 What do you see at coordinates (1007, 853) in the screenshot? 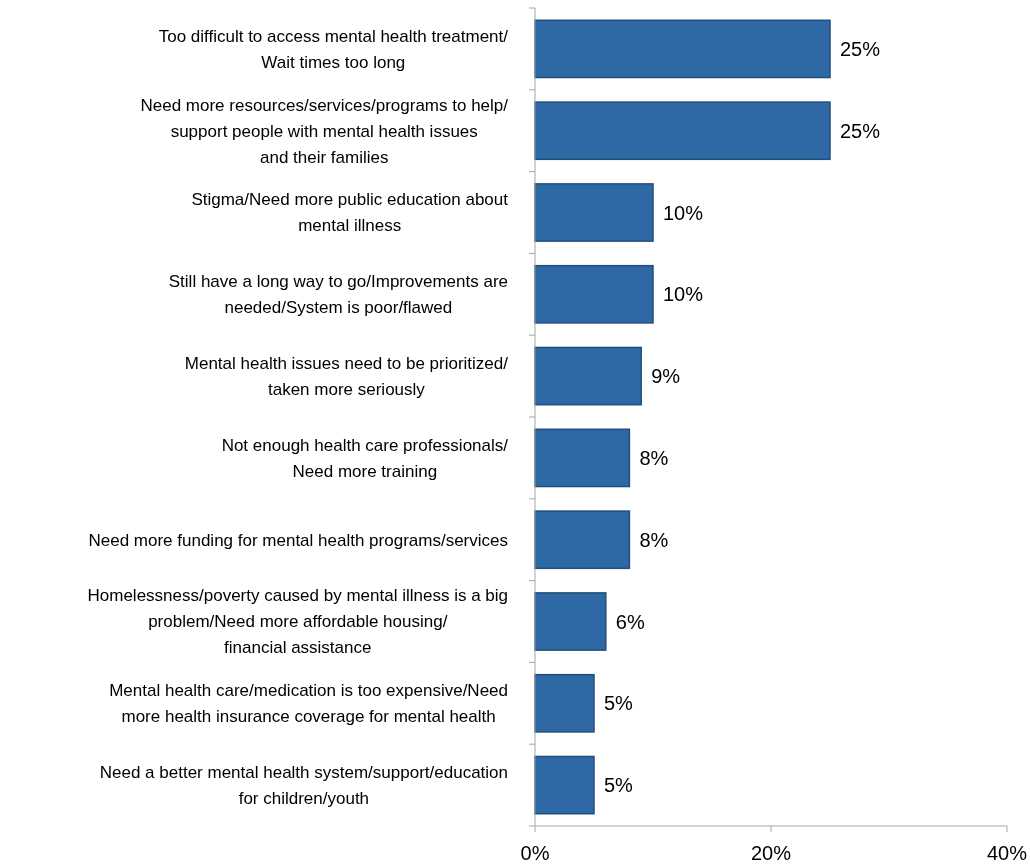
I see `x-tick-label: 40%` at bounding box center [1007, 853].